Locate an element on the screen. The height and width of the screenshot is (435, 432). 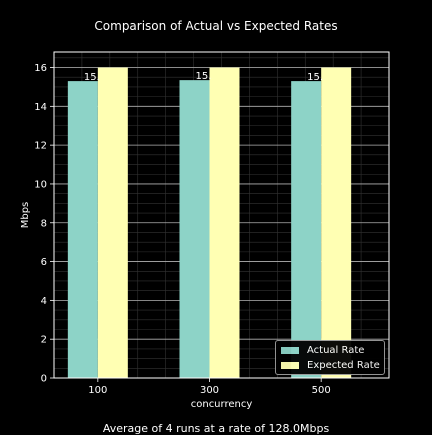
y-tick-label: 4 is located at coordinates (44, 301).